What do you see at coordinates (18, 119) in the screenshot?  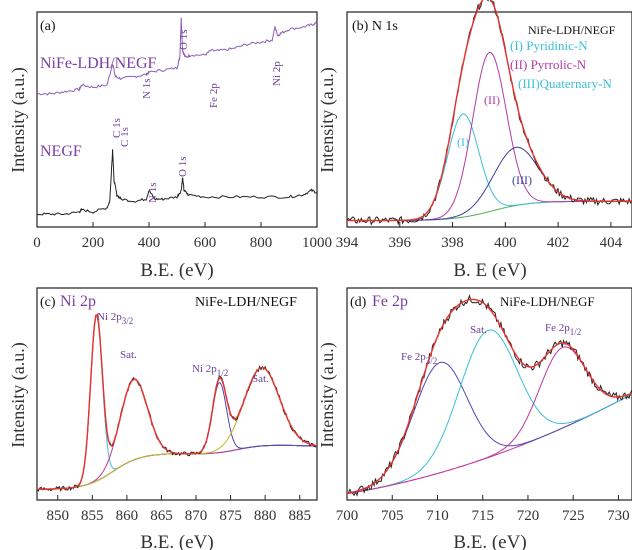 I see `panel-a-ylabel: Intensity (a.u.)` at bounding box center [18, 119].